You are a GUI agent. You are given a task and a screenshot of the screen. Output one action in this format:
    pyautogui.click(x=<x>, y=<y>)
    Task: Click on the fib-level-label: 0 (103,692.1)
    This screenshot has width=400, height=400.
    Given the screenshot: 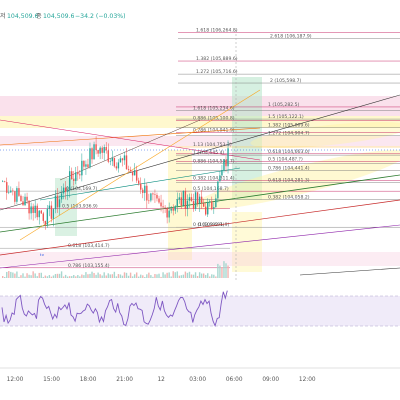 What is the action you would take?
    pyautogui.click(x=209, y=225)
    